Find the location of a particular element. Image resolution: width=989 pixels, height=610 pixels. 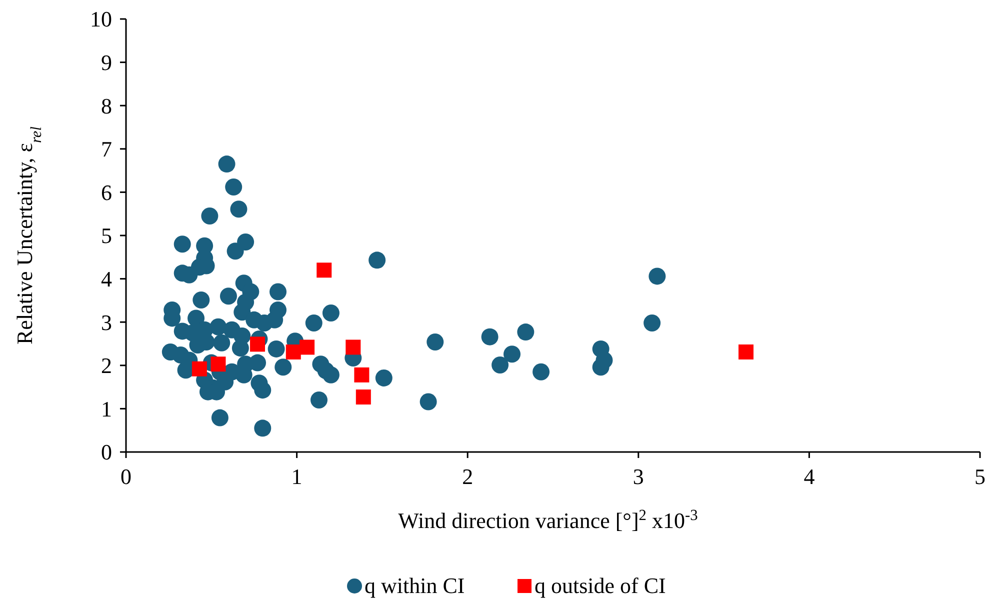

legend-label: q outside of CI is located at coordinates (600, 585).